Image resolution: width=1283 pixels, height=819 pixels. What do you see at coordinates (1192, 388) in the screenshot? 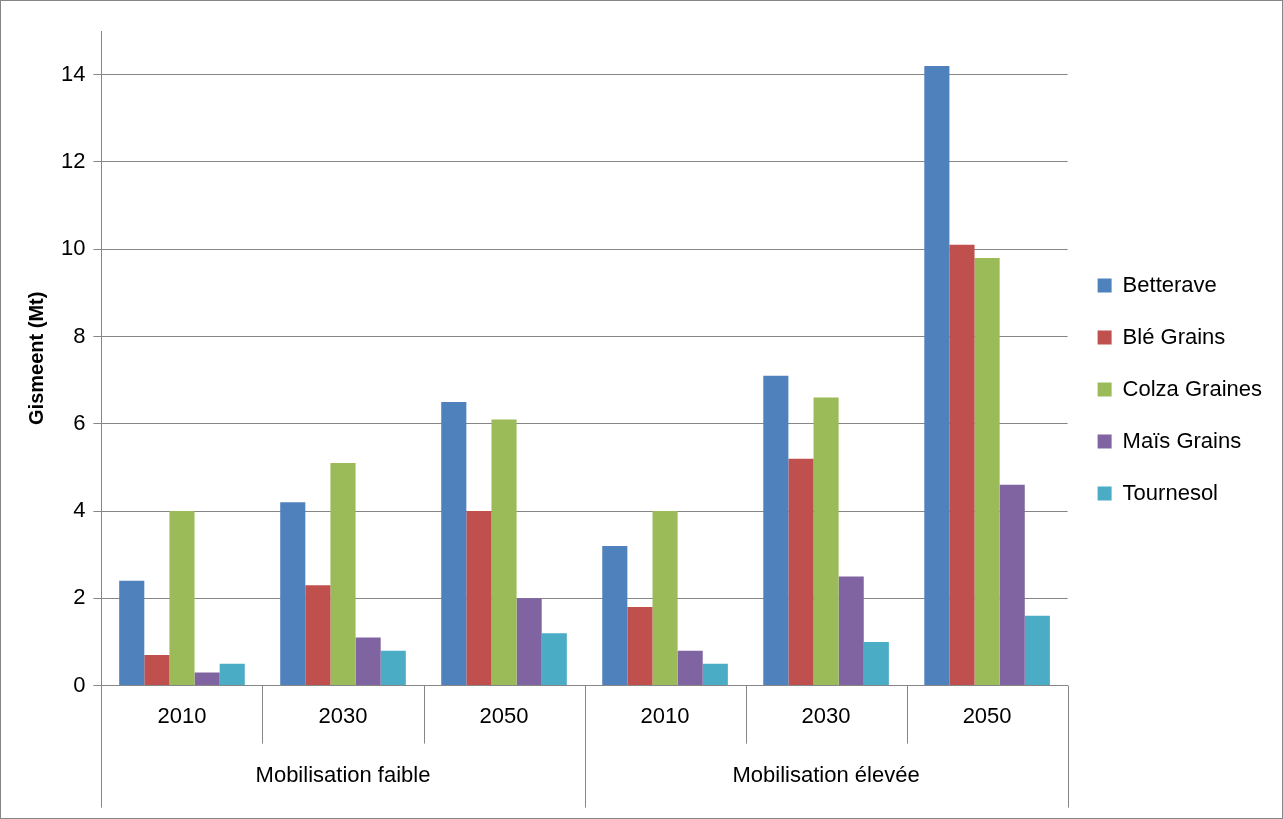
I see `legend-label: Colza Graines` at bounding box center [1192, 388].